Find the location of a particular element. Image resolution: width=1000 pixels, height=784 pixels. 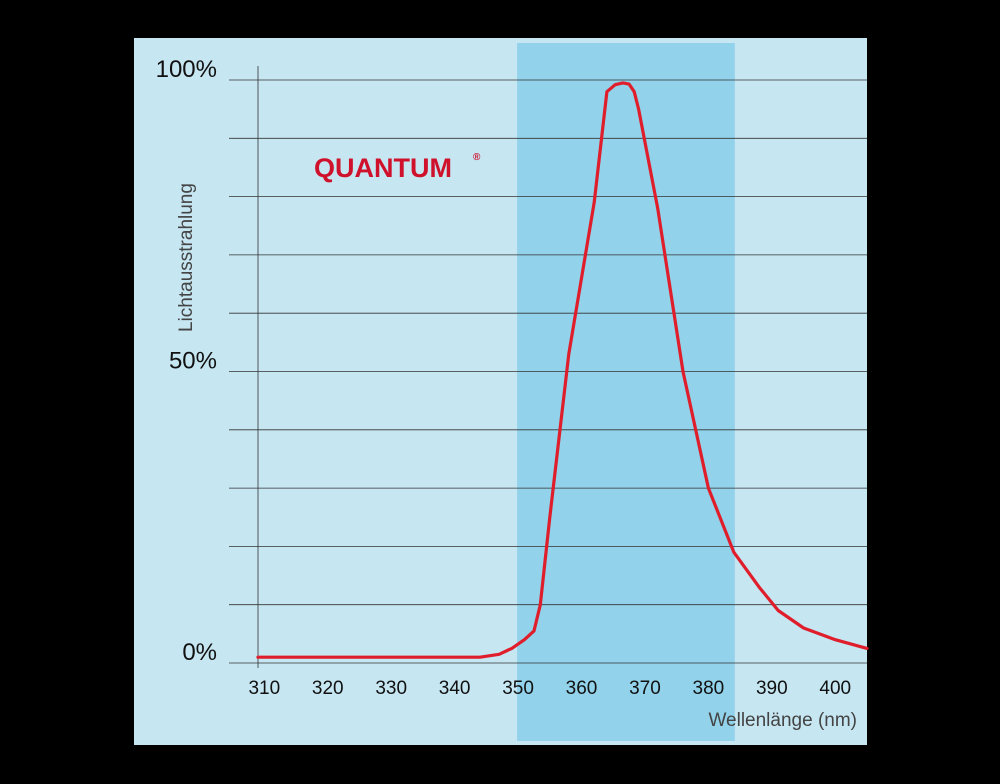

x-tick-label: 310 is located at coordinates (264, 688).